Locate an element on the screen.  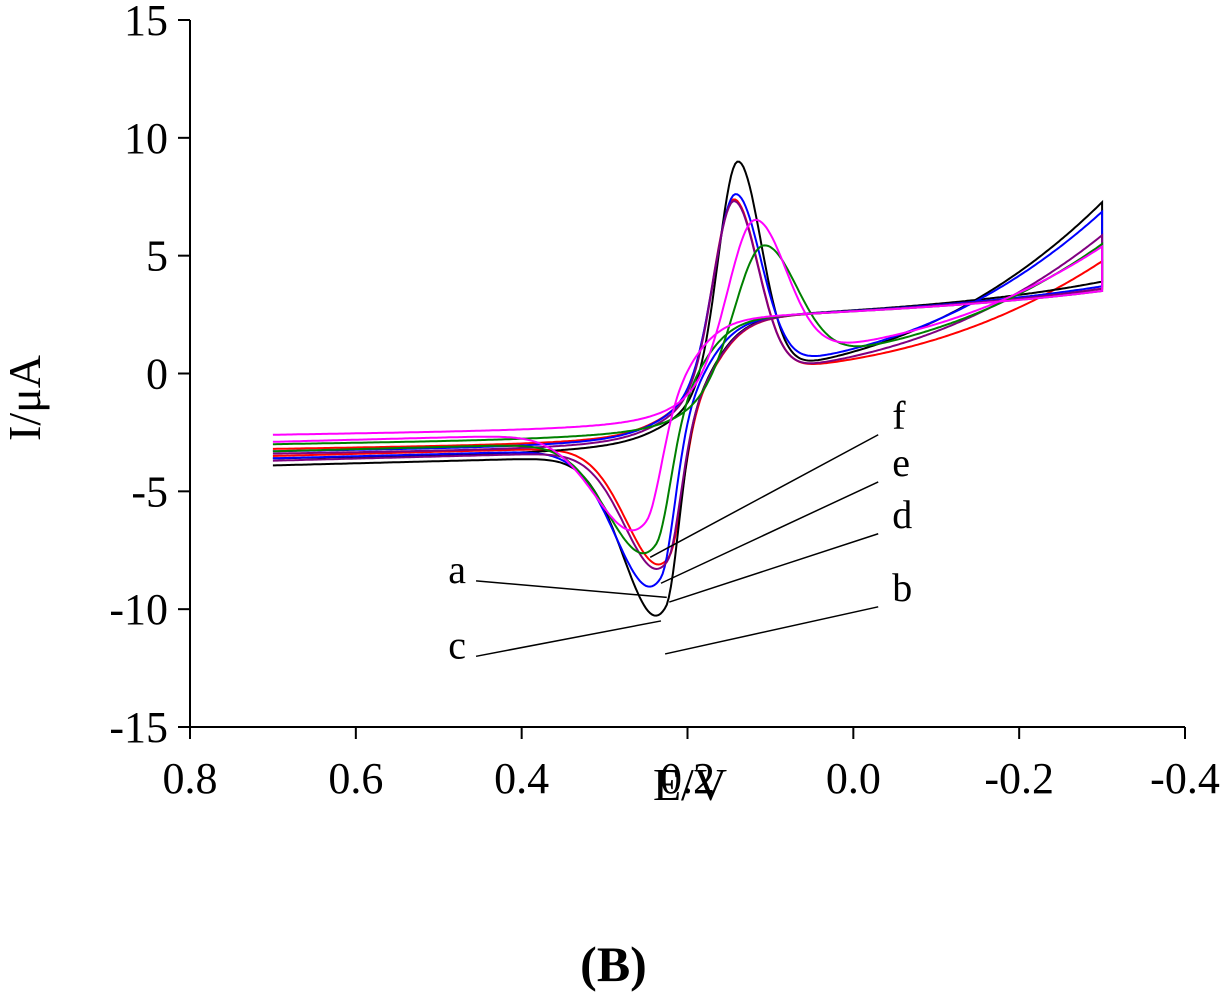
y-tick-label: -5 is located at coordinates (149, 491).